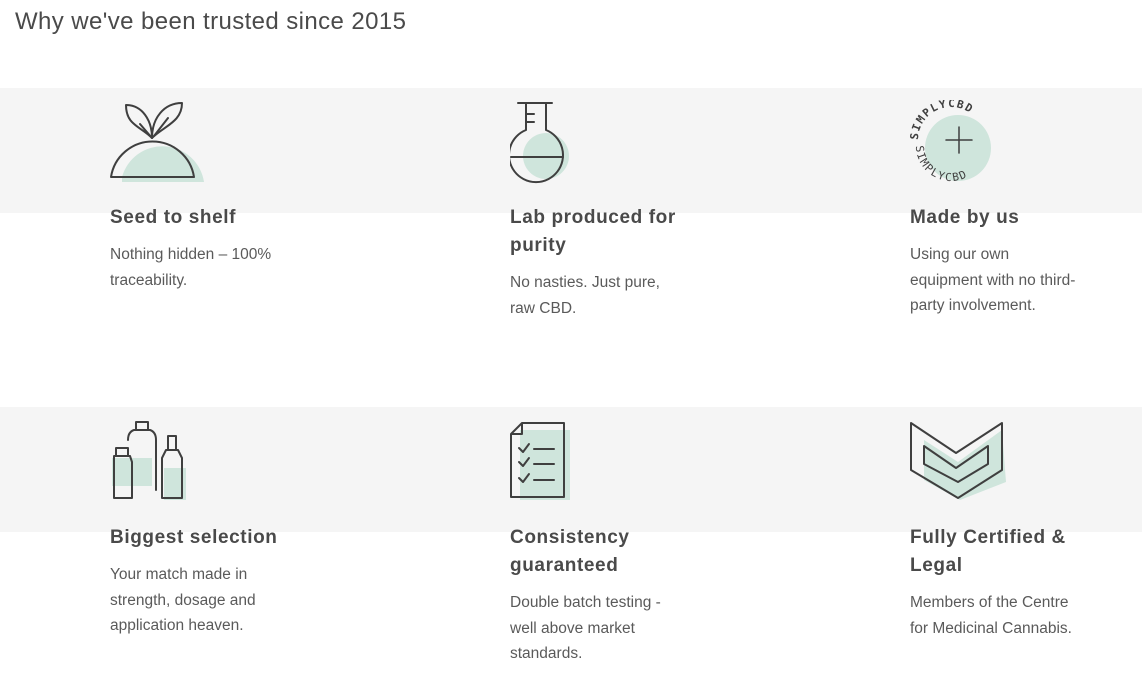 This screenshot has height=688, width=1142. Describe the element at coordinates (173, 217) in the screenshot. I see `feature-title: Seed to shelf` at that location.